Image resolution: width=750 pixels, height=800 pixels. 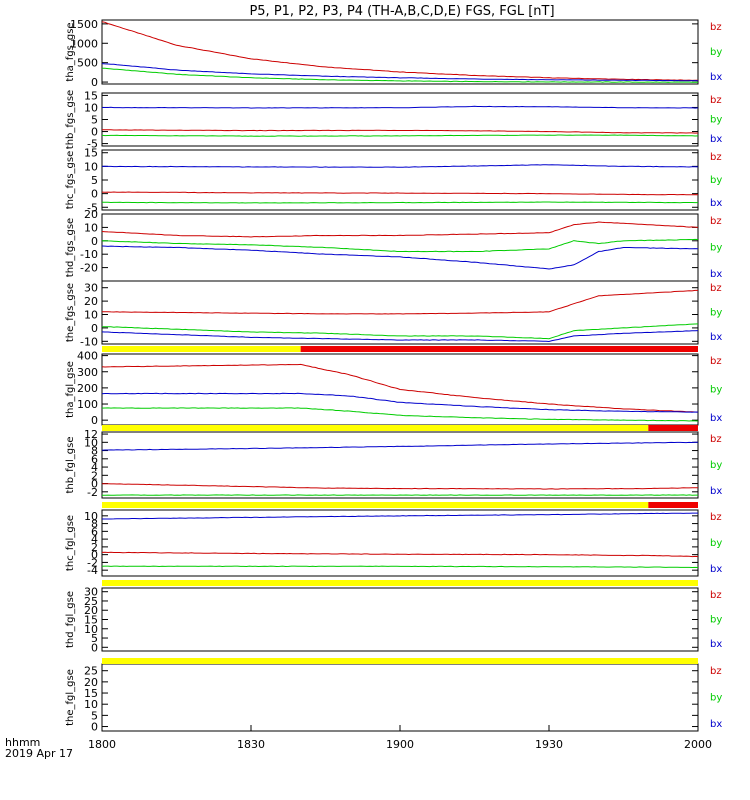 I want to click on y-axis-label: thb_fgs_gse, so click(x=70, y=119).